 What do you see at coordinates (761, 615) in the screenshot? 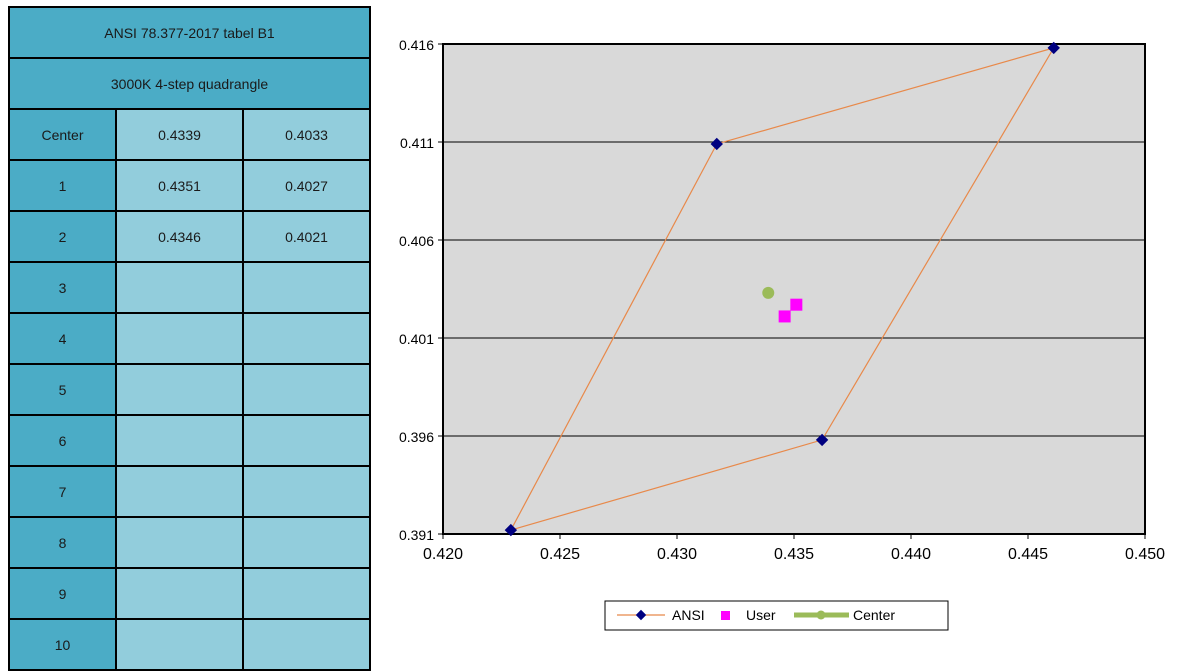
I see `legend-user-label: User` at bounding box center [761, 615].